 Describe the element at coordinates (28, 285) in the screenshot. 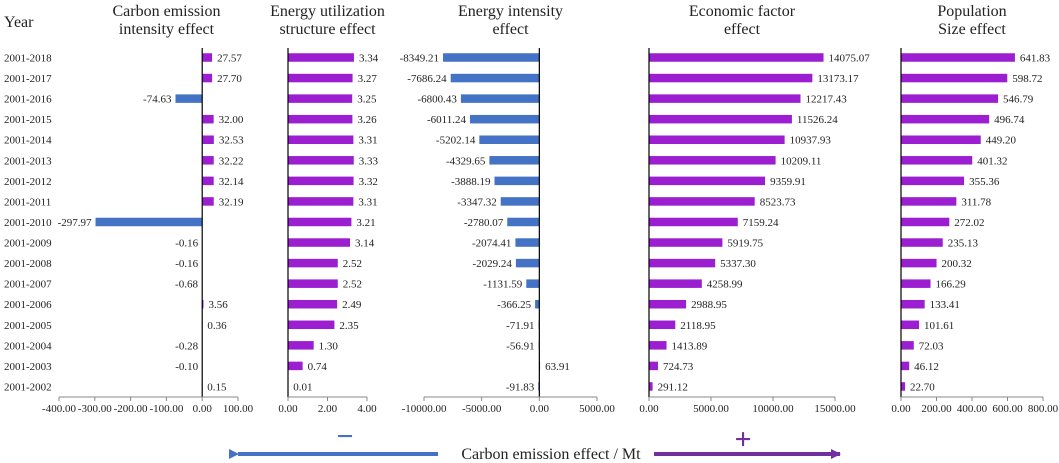

I see `category-label: 2001-2007` at that location.